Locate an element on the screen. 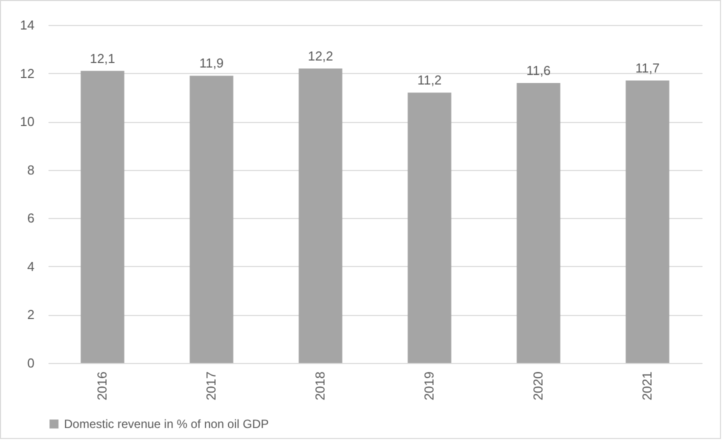 This screenshot has width=723, height=441. x-tick-label: 2019 is located at coordinates (429, 386).